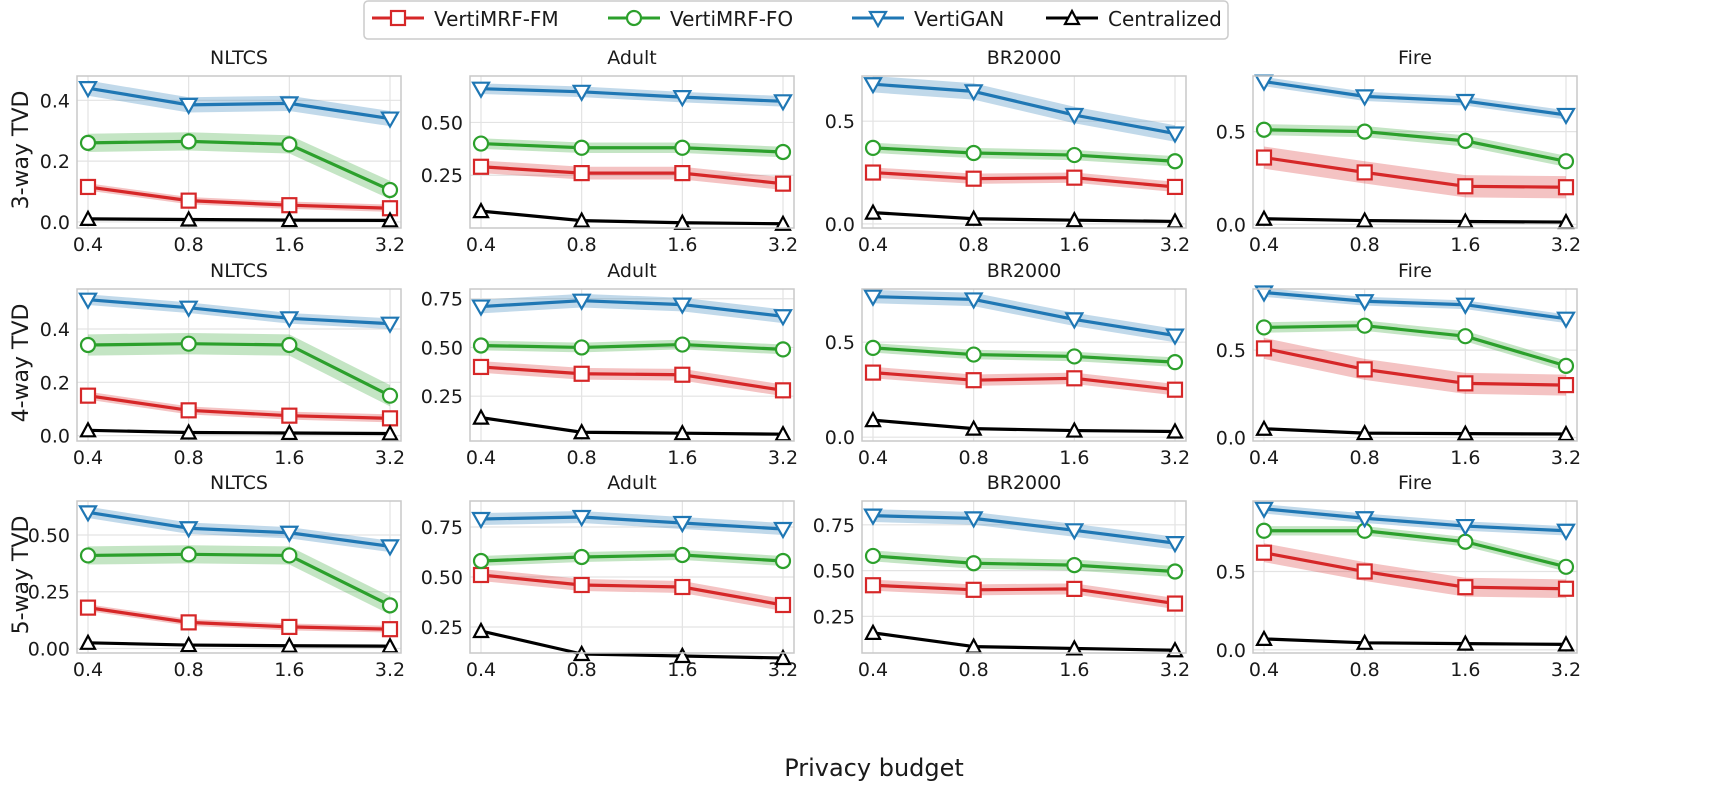  I want to click on y-tick-label: 0.75, so click(834, 526).